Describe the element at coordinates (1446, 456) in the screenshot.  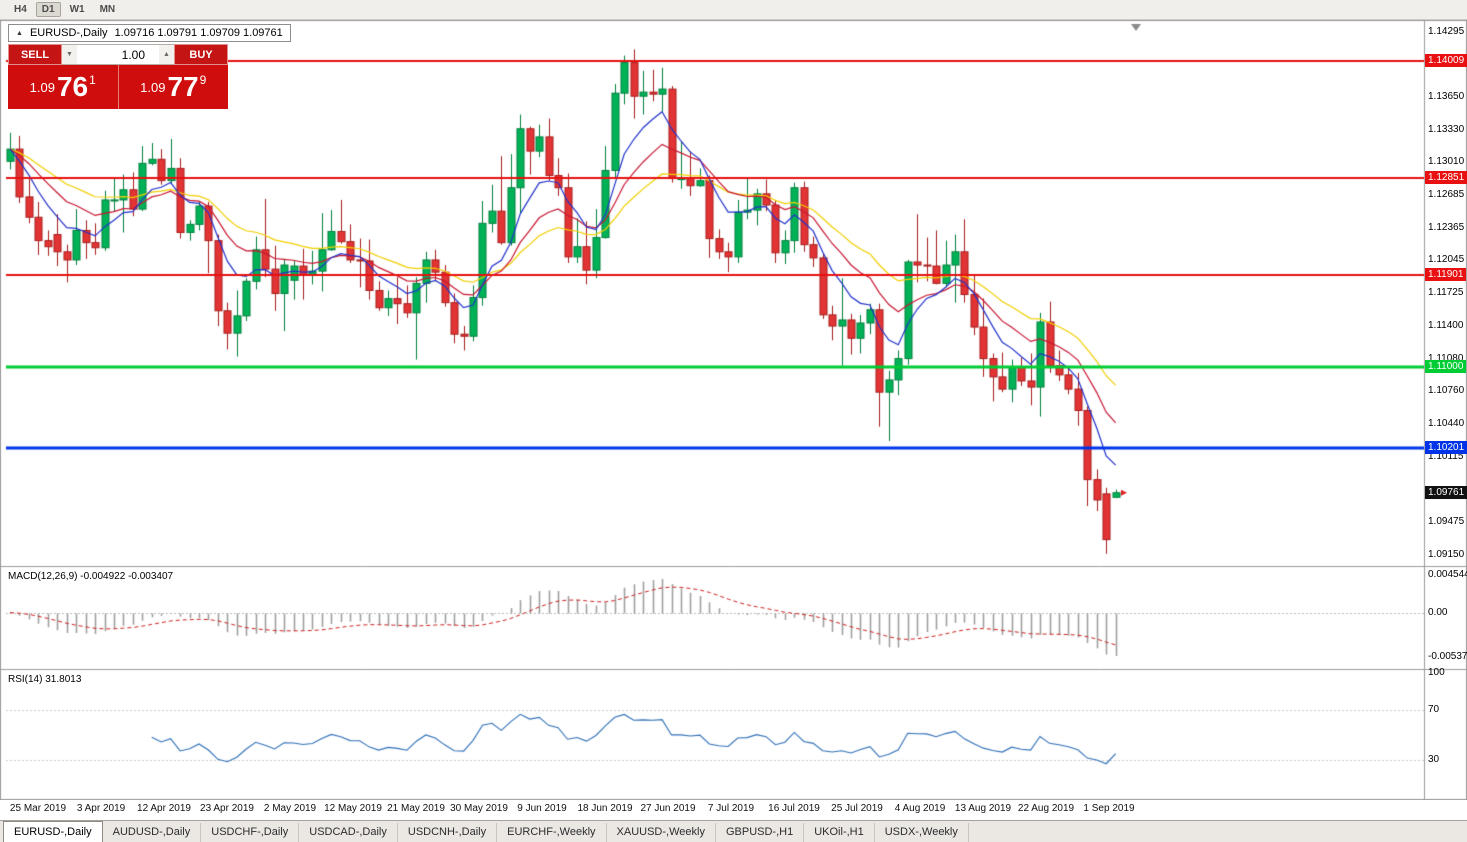
I see `price-axis-label: 1.10115` at that location.